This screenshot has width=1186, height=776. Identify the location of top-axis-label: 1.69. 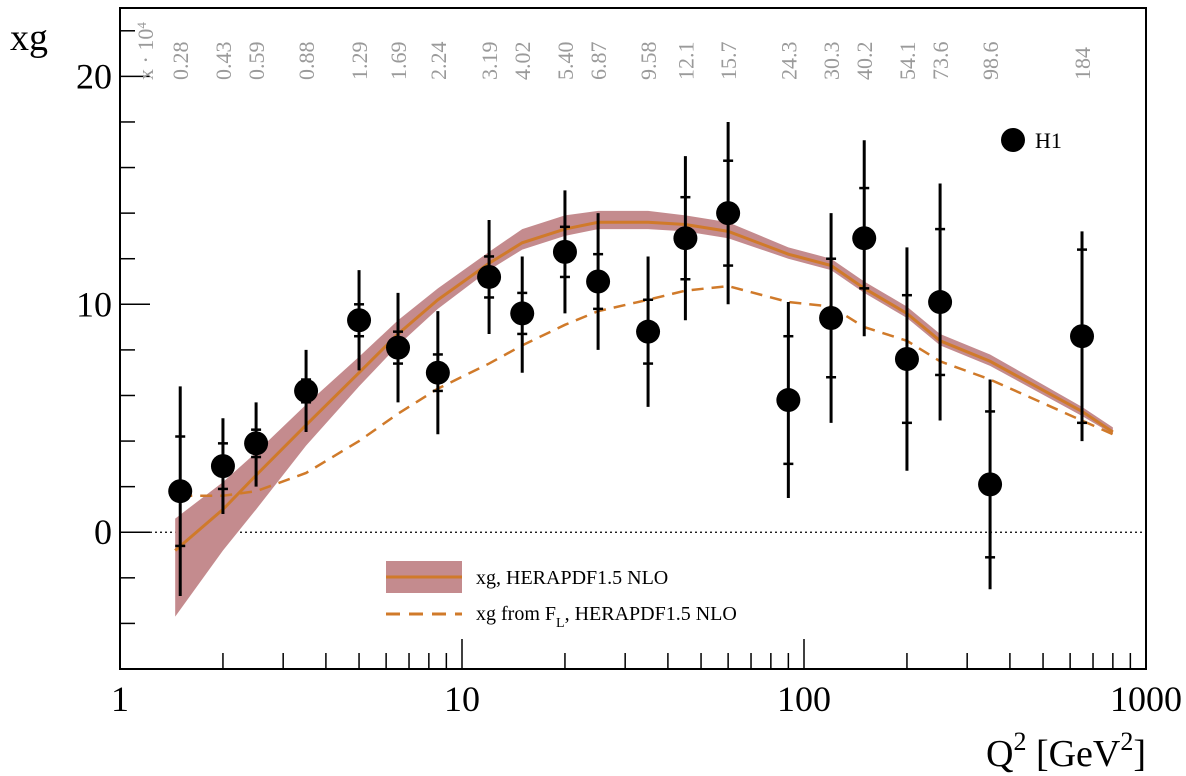
(398, 61).